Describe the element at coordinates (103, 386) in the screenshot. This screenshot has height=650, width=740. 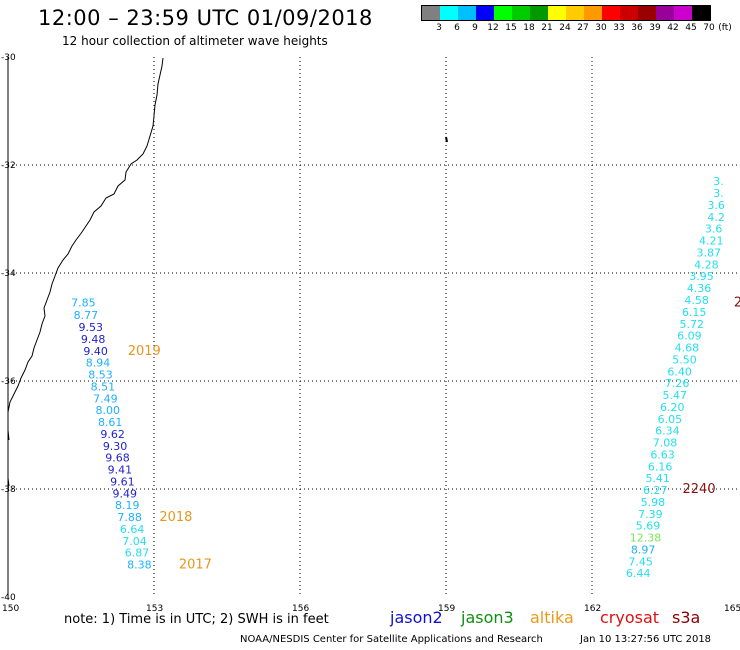
I see `swh-value: 8.51` at that location.